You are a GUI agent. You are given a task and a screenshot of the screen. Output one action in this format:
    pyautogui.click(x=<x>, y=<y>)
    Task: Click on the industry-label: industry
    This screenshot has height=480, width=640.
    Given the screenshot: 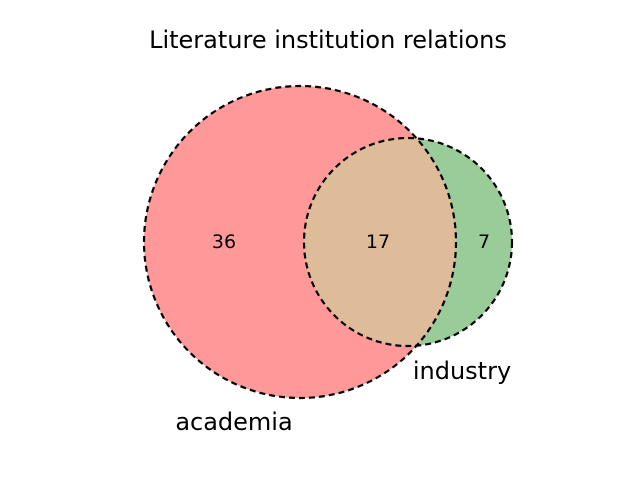 What is the action you would take?
    pyautogui.click(x=462, y=371)
    